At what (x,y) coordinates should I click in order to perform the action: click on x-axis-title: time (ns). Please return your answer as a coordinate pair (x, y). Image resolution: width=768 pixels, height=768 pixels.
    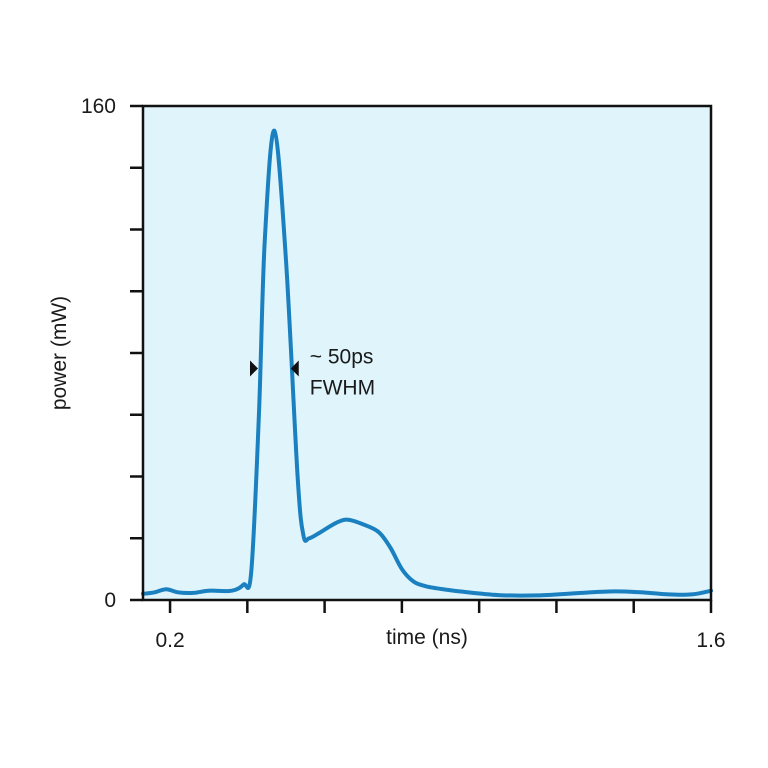
    Looking at the image, I should click on (427, 637).